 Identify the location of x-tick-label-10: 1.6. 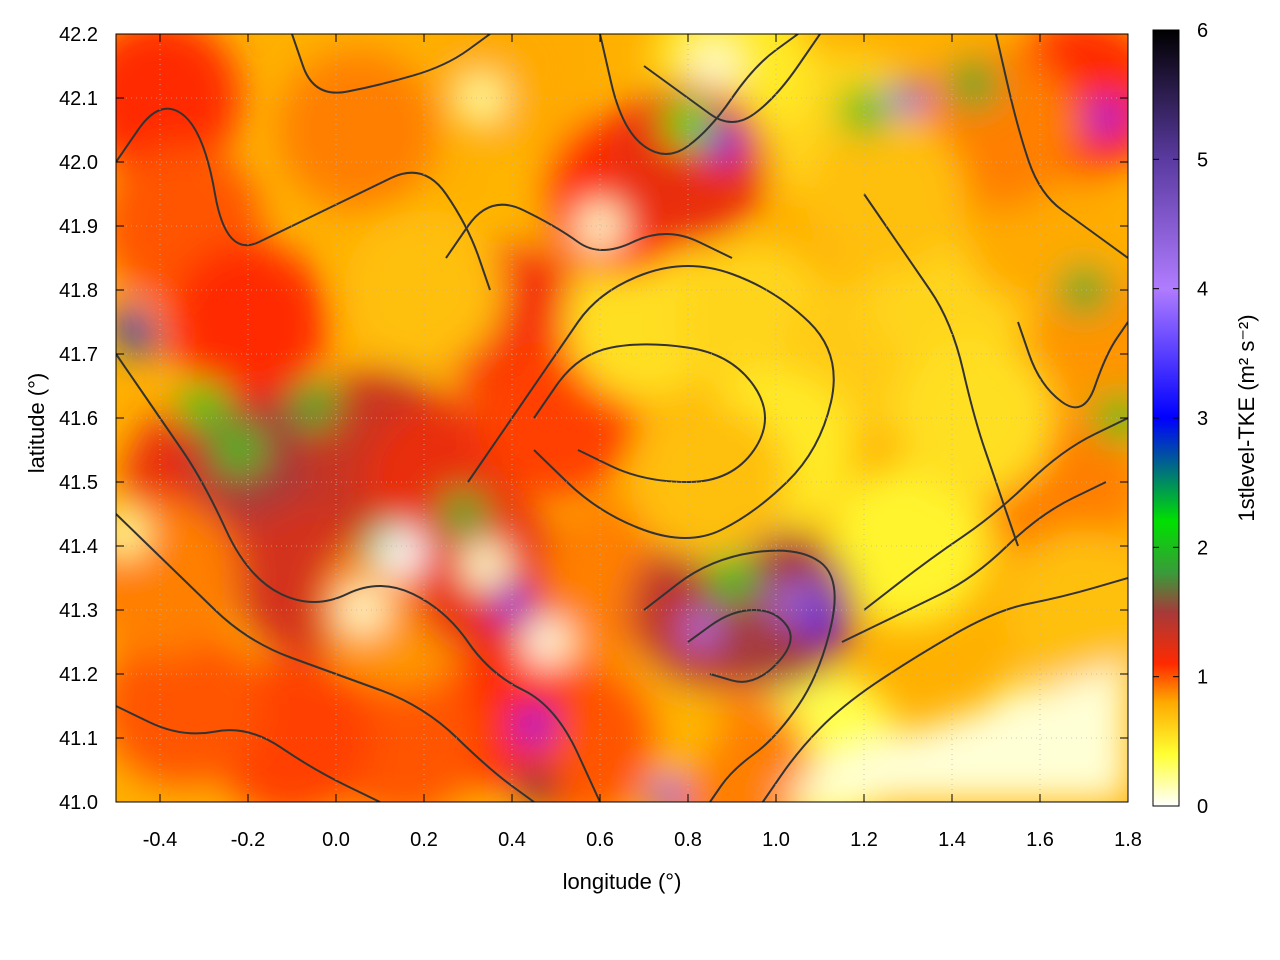
(1040, 840).